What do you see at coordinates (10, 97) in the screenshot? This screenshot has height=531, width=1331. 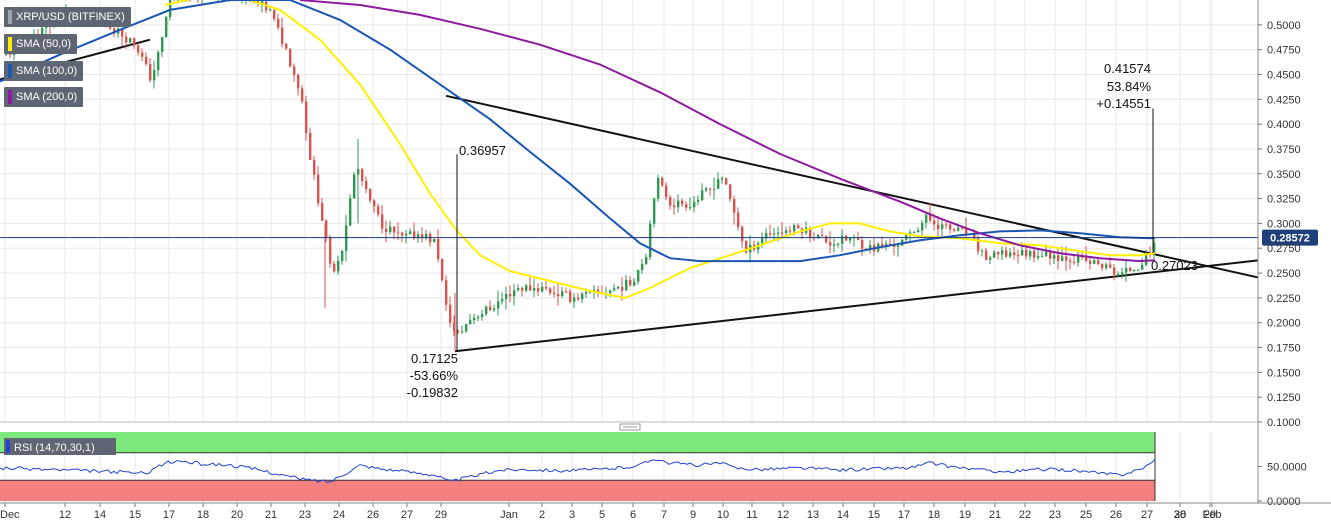 I see `sma-200-swatch` at bounding box center [10, 97].